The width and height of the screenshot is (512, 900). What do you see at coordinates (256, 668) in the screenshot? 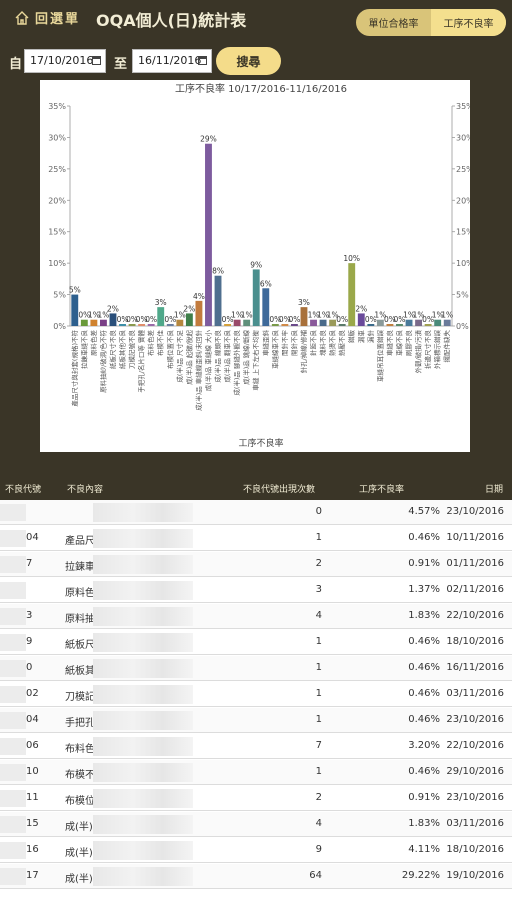
I see `table-row: 0 紙板其 1 0.46% 16/11/2016` at bounding box center [256, 668].